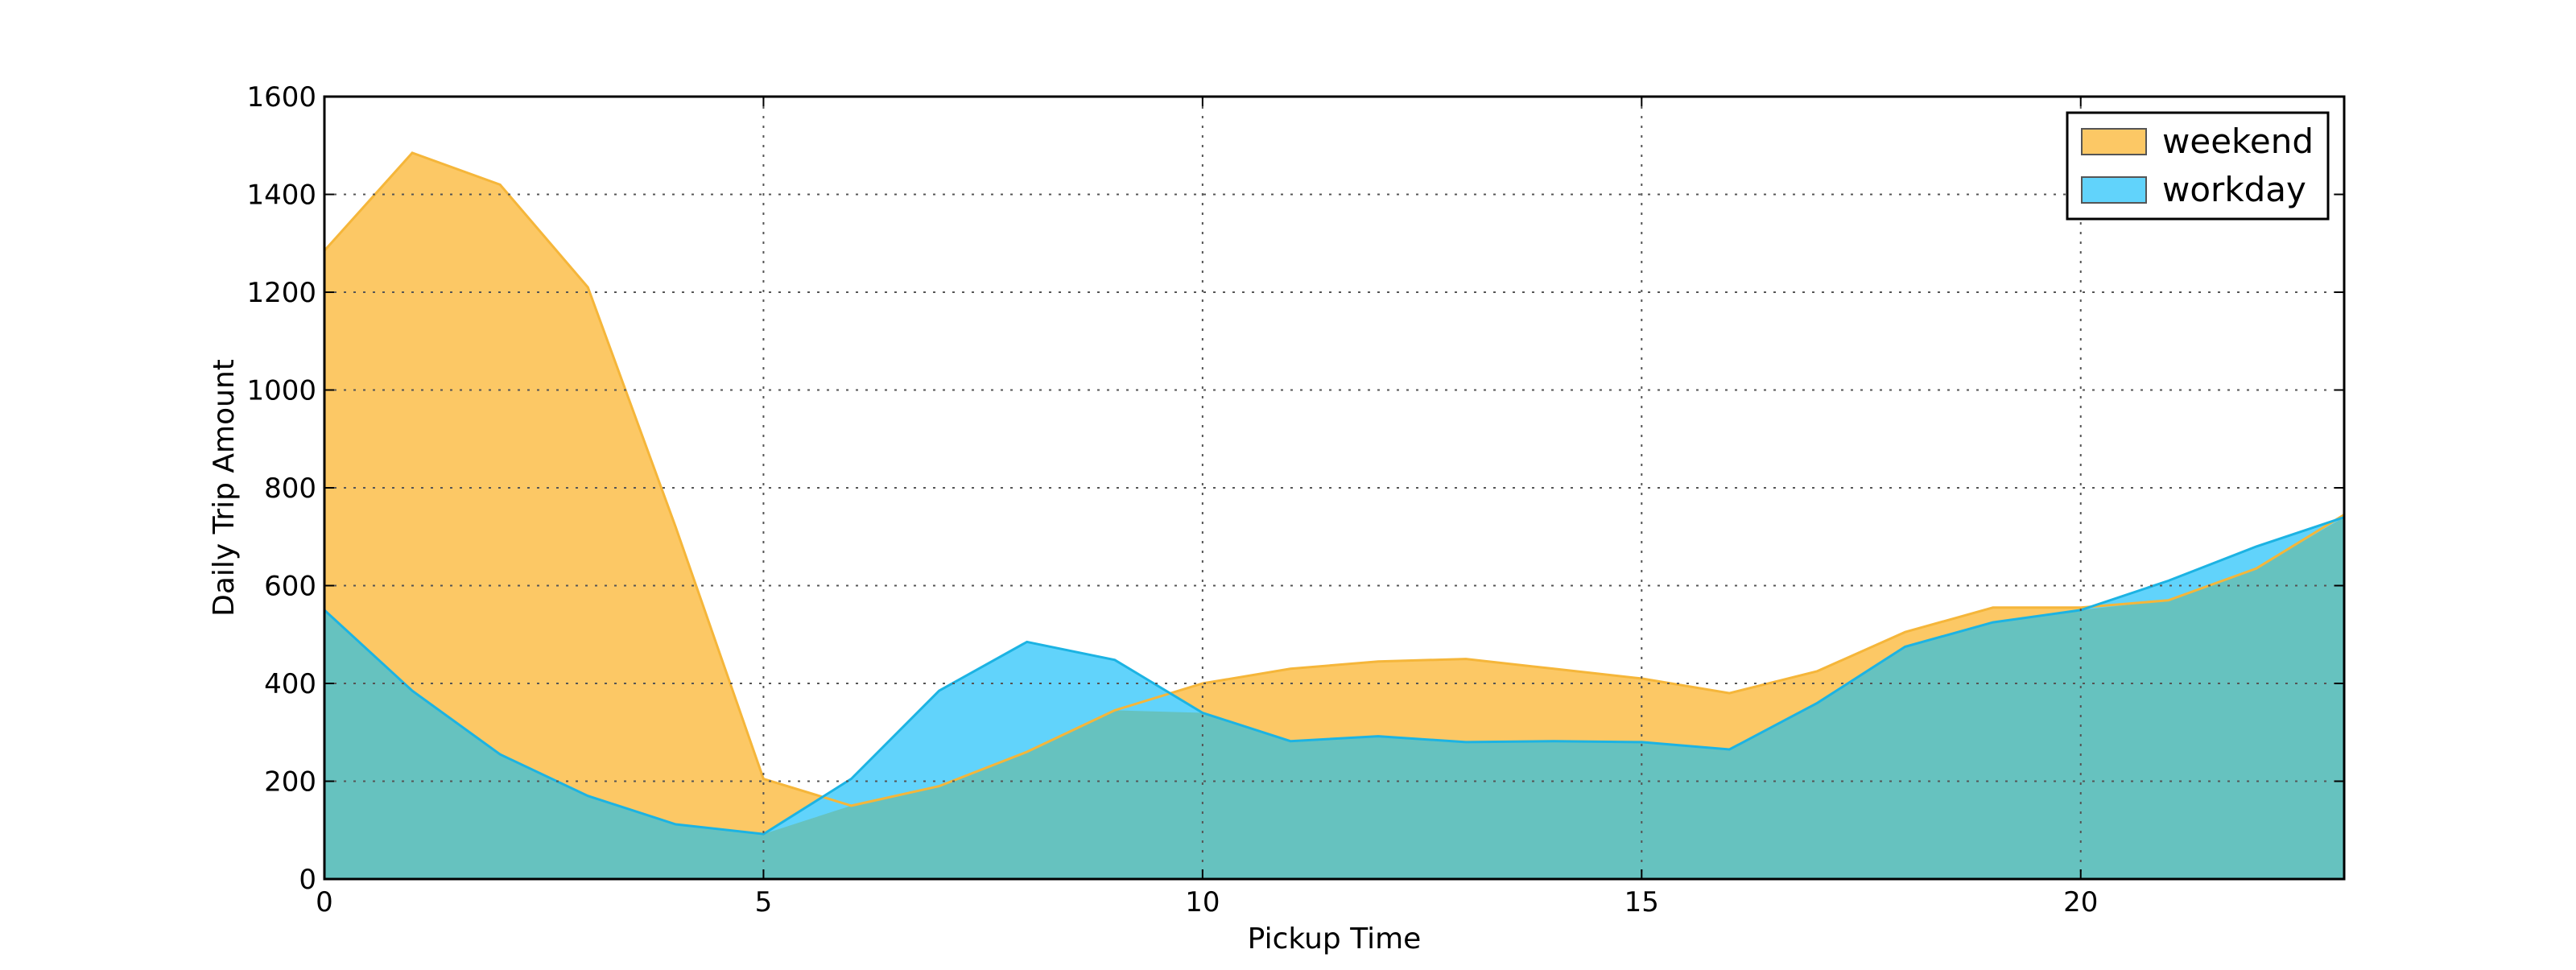 The image size is (2576, 970). Describe the element at coordinates (1335, 939) in the screenshot. I see `x-axis-label: Pickup Time` at that location.